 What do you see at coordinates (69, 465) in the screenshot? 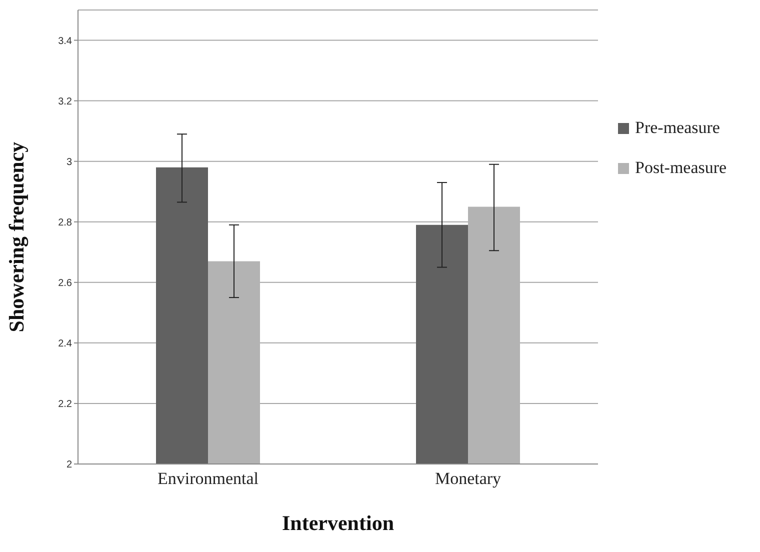
I see `y-tick-label: 2` at bounding box center [69, 465].